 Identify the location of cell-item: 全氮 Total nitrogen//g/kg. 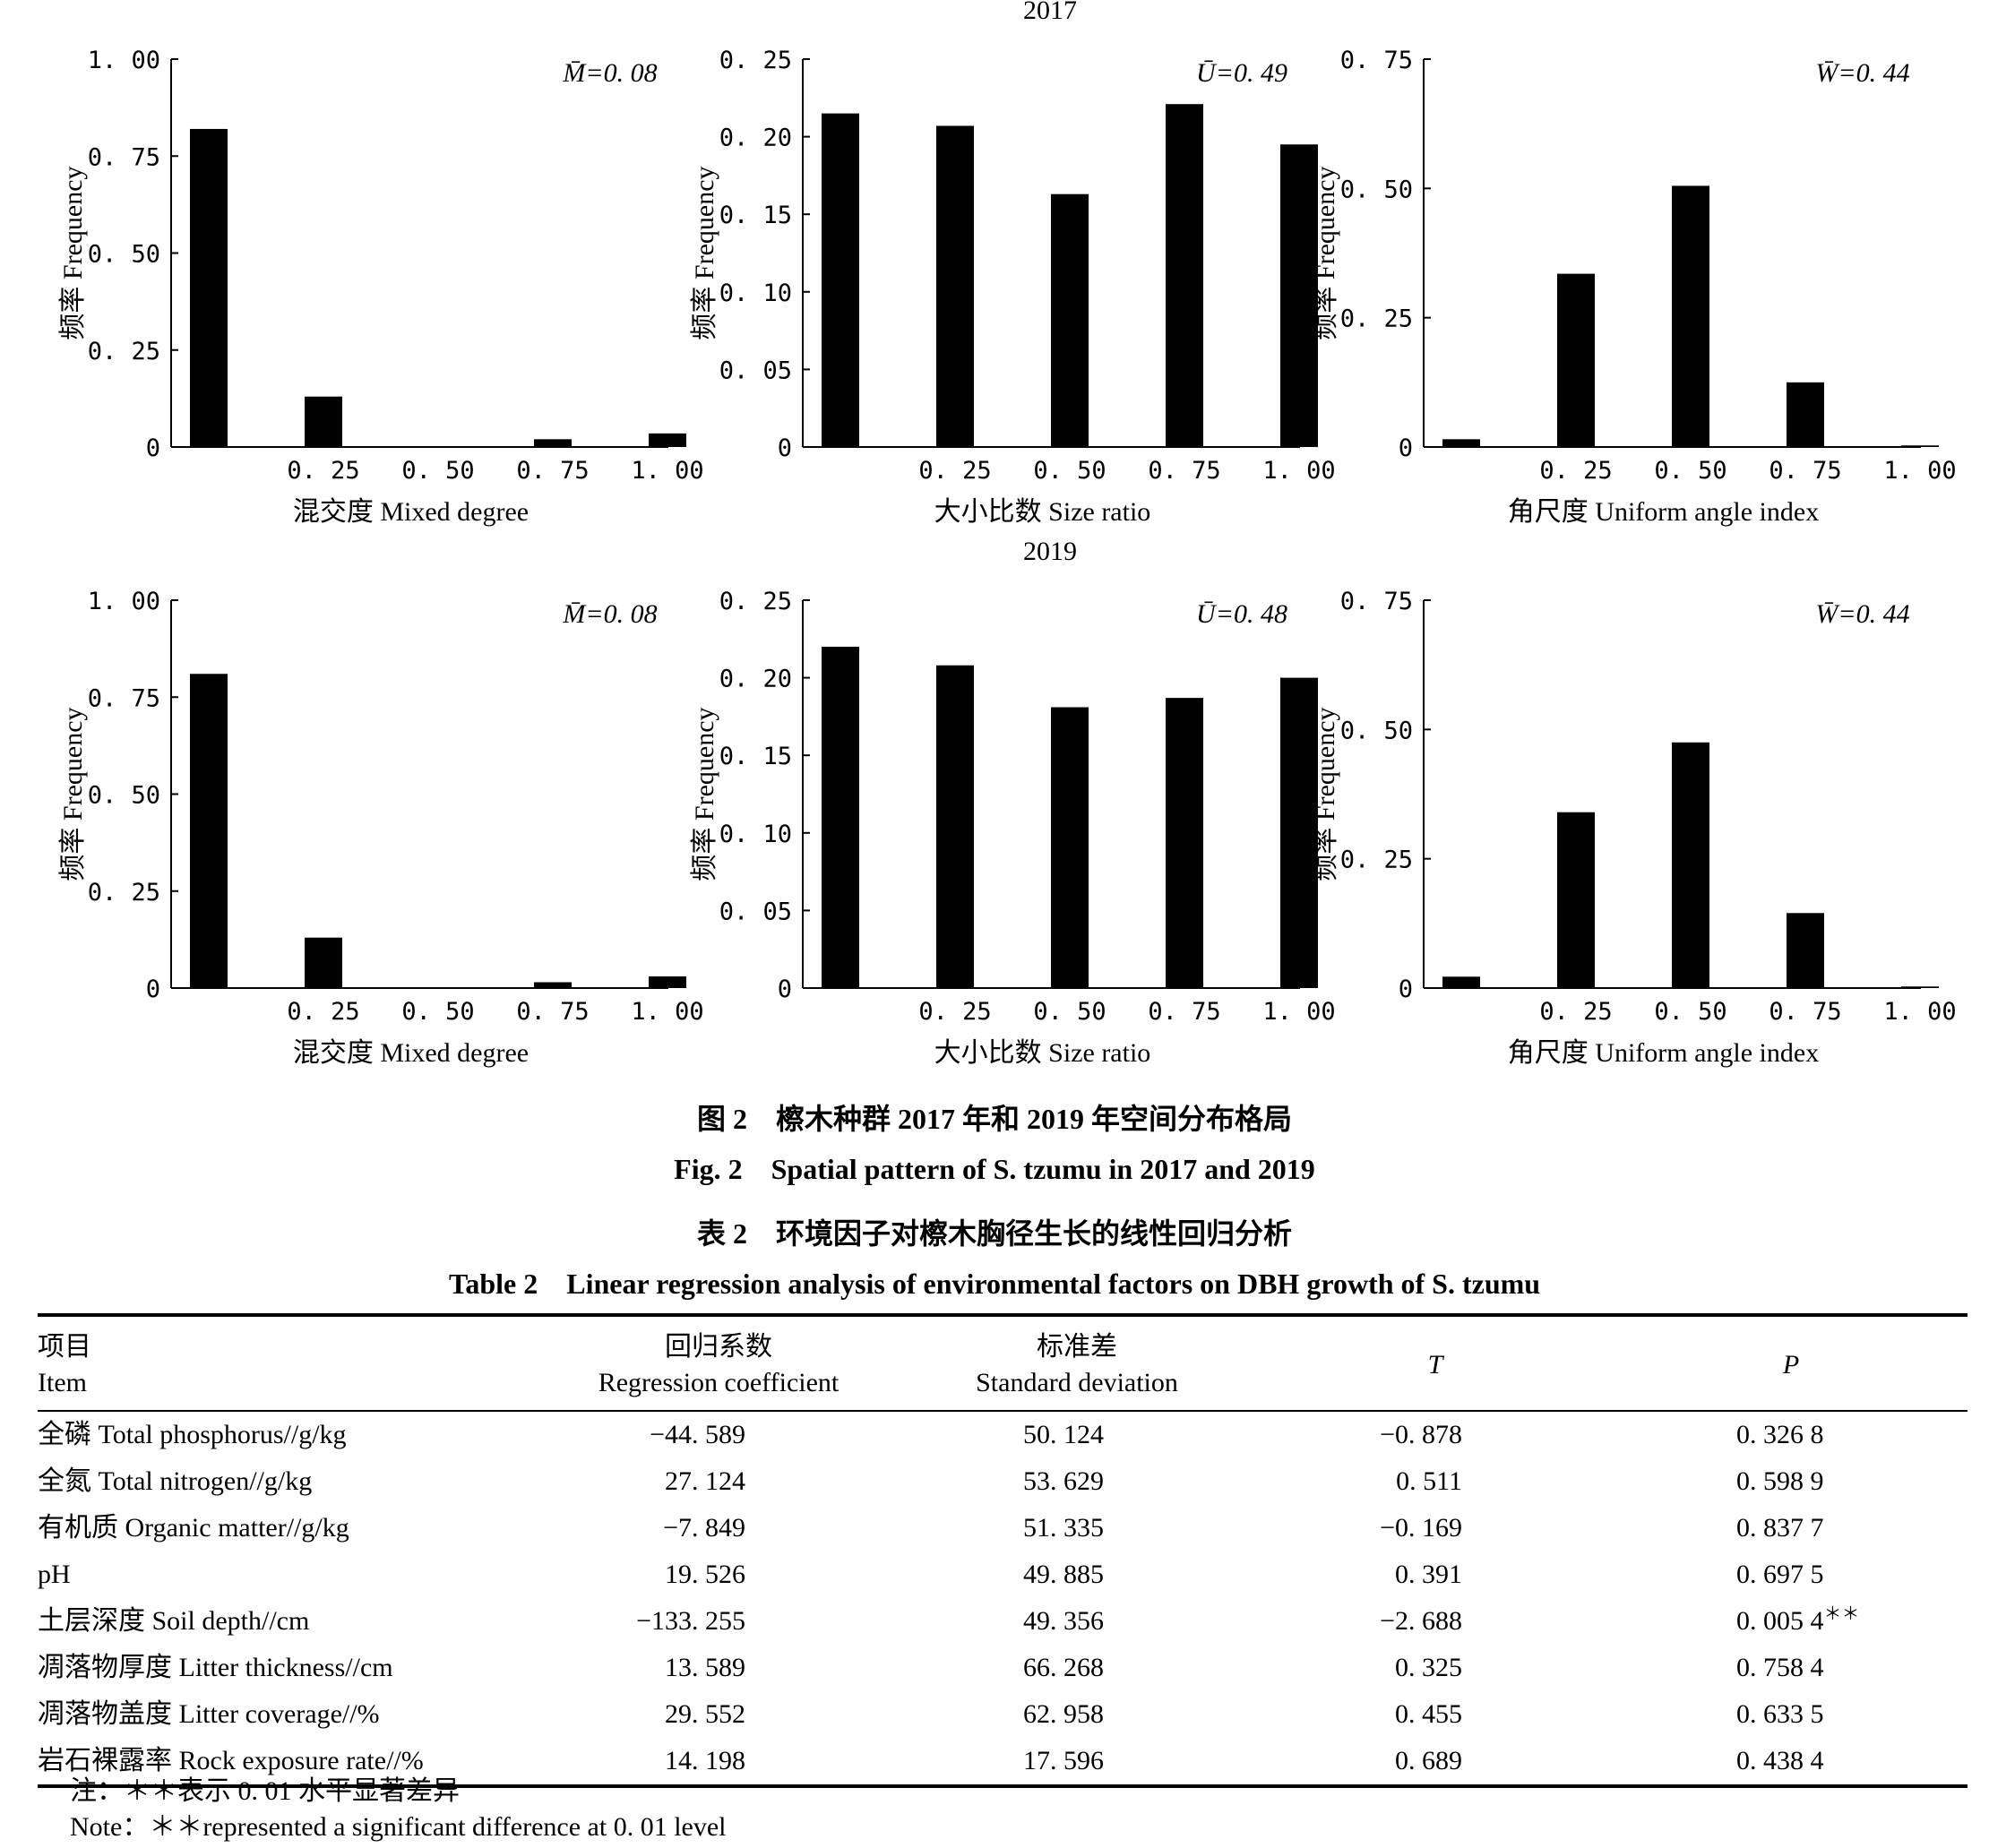
(288, 1481).